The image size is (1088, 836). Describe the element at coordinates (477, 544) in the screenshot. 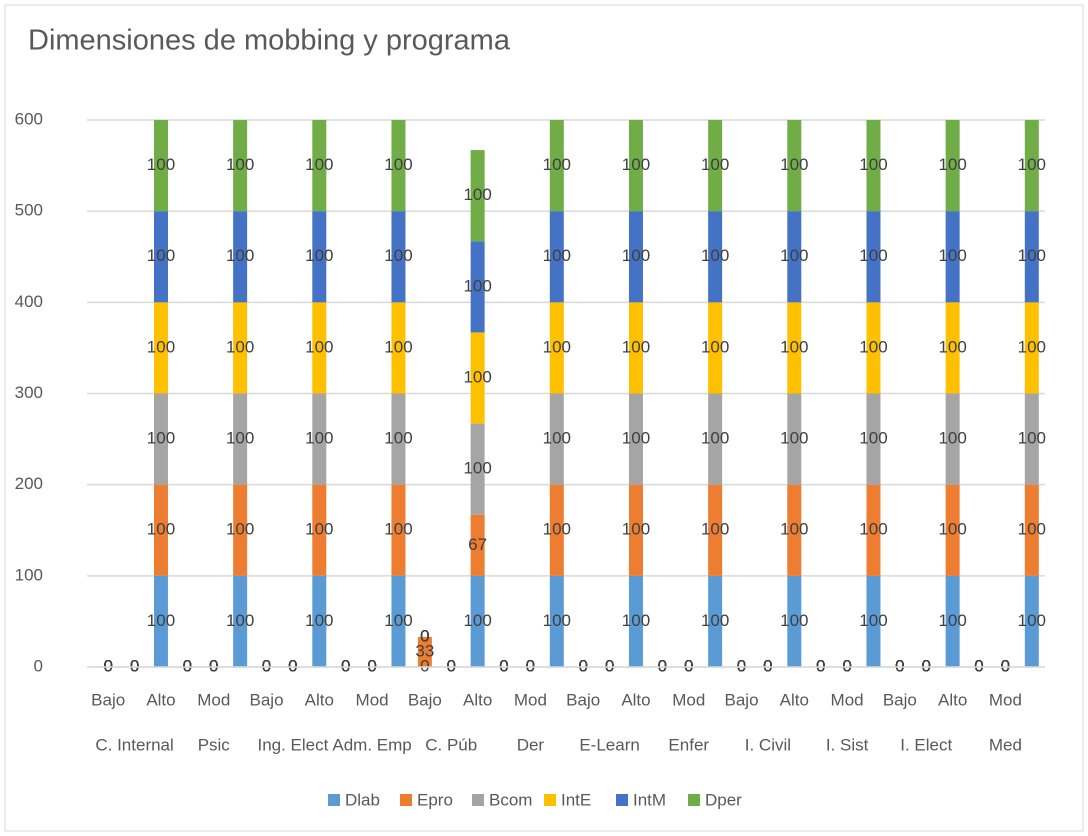

I see `data-label: 67` at that location.